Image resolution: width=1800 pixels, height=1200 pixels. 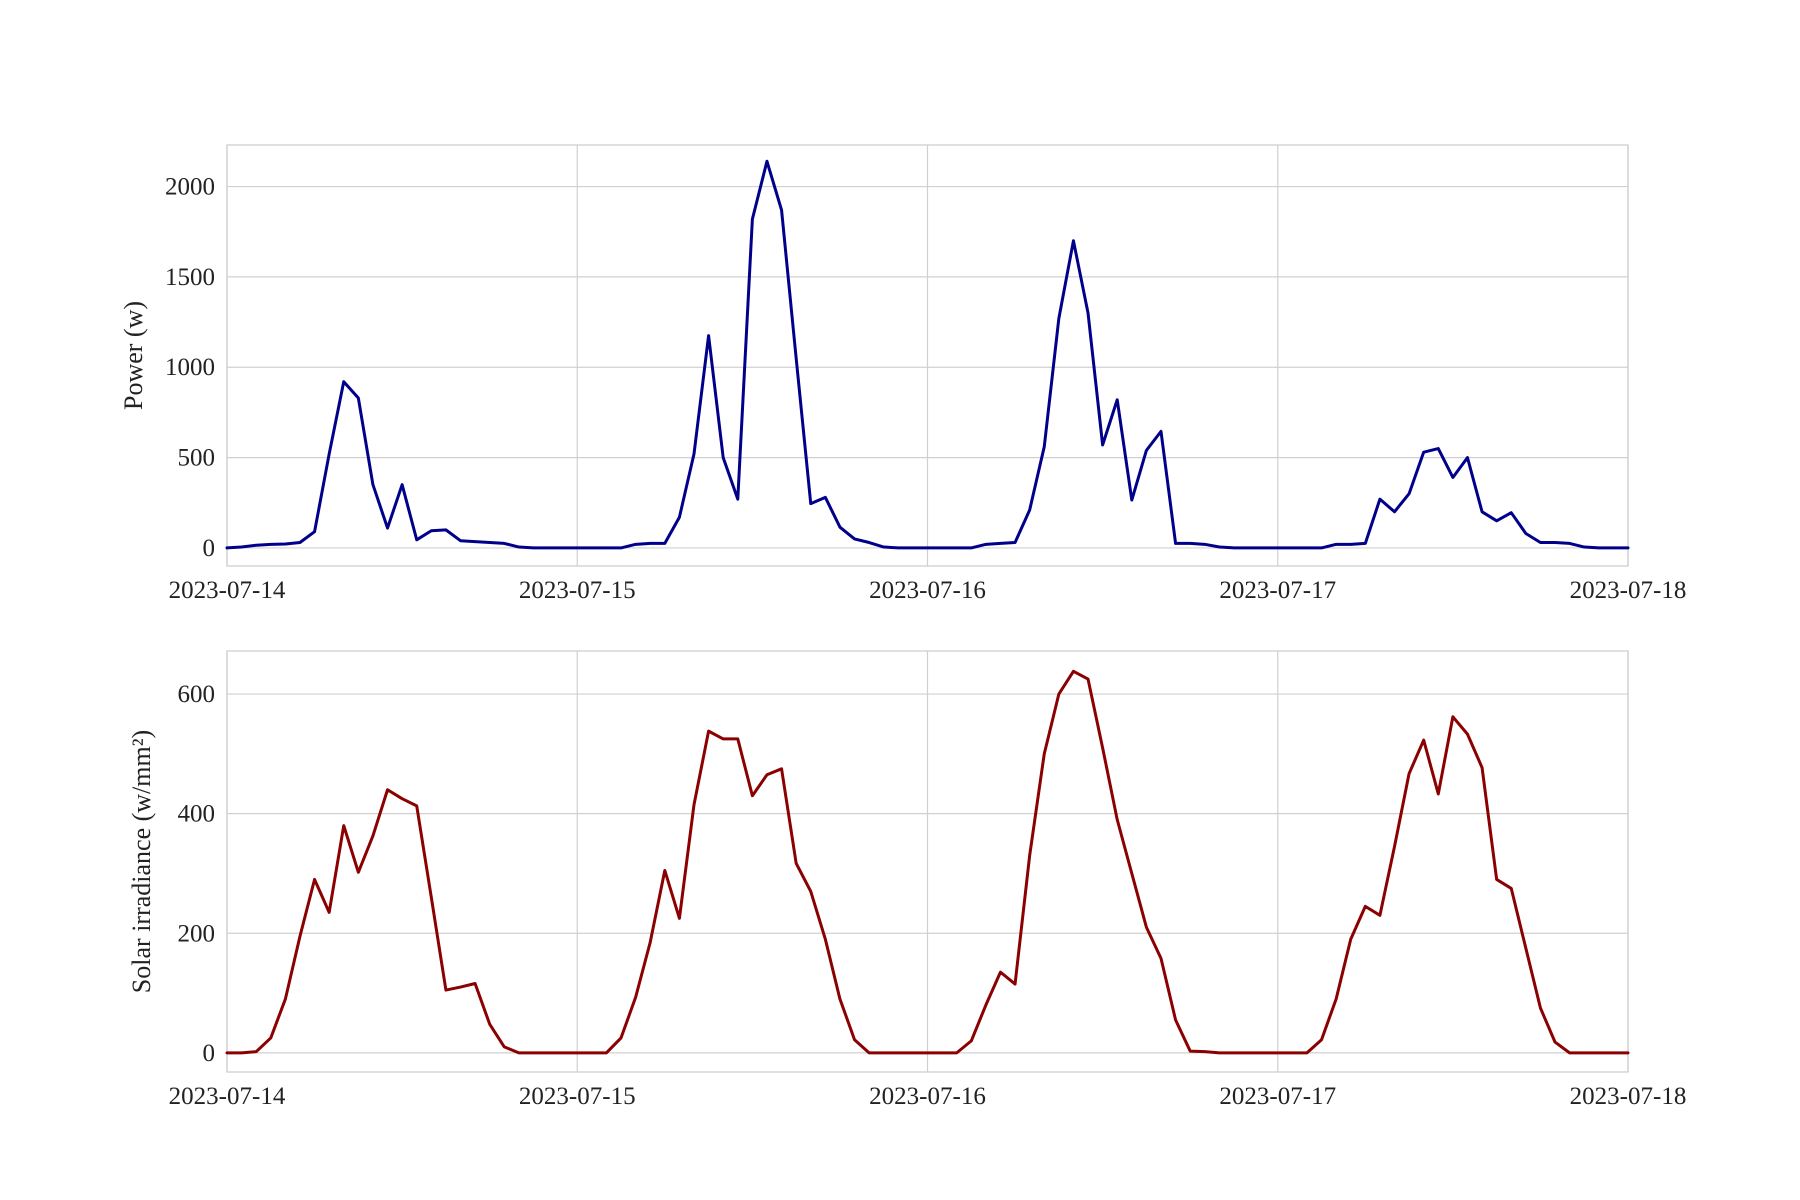 What do you see at coordinates (197, 694) in the screenshot?
I see `y-tick-label: 600` at bounding box center [197, 694].